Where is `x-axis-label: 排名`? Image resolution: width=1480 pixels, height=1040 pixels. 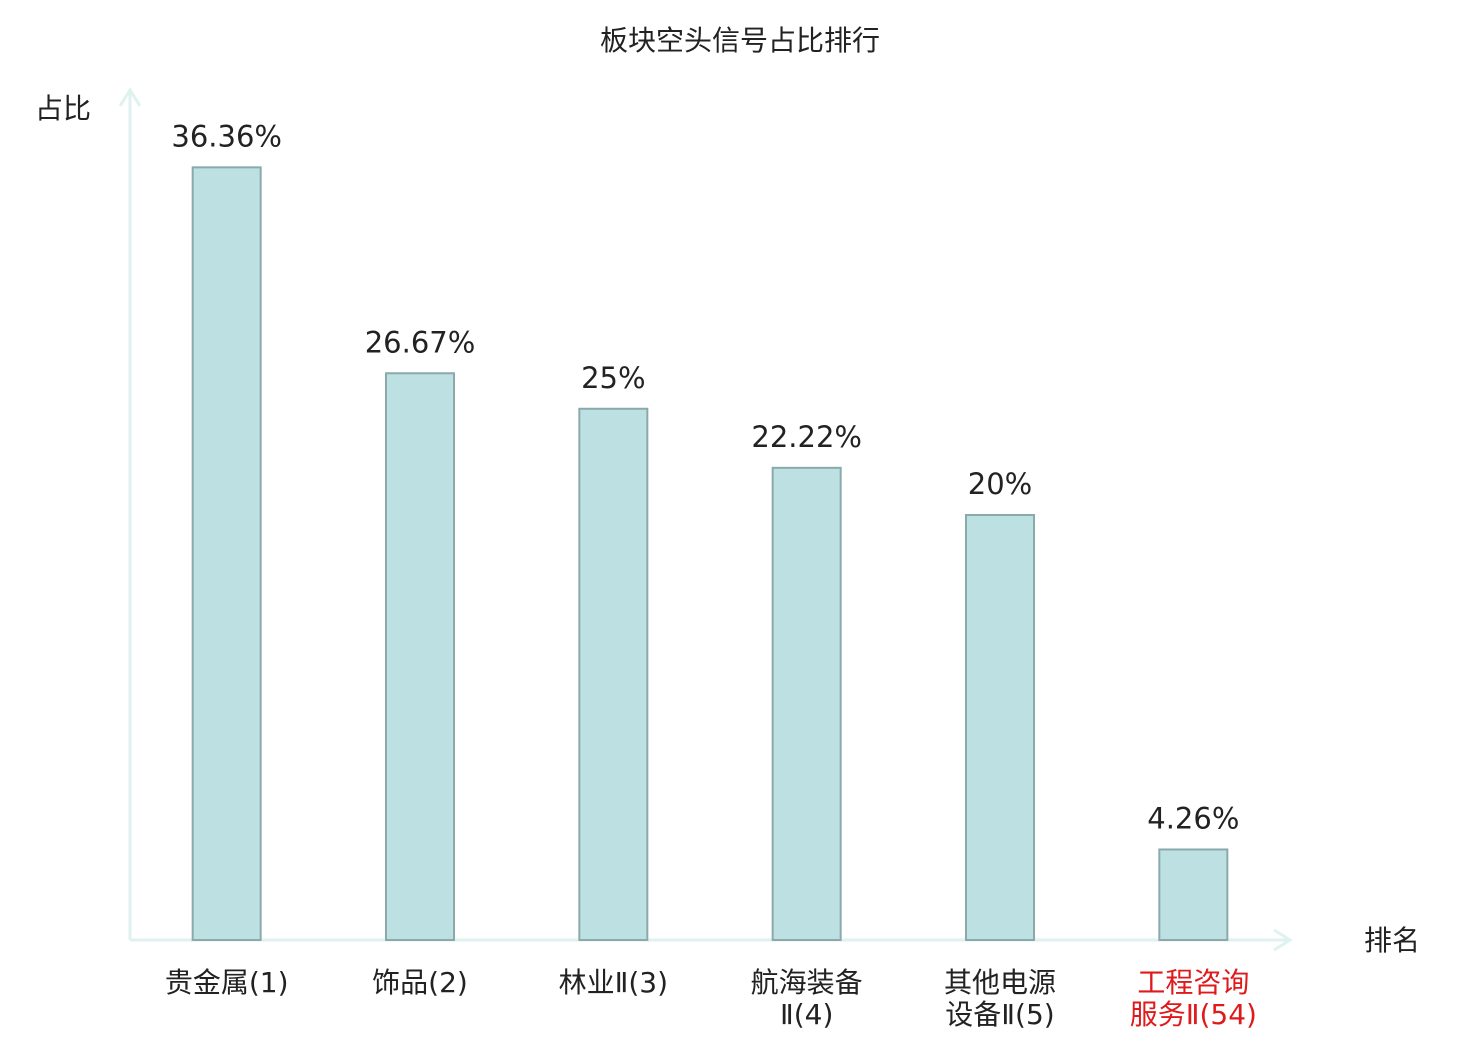
x-axis-label: 排名 is located at coordinates (1392, 940).